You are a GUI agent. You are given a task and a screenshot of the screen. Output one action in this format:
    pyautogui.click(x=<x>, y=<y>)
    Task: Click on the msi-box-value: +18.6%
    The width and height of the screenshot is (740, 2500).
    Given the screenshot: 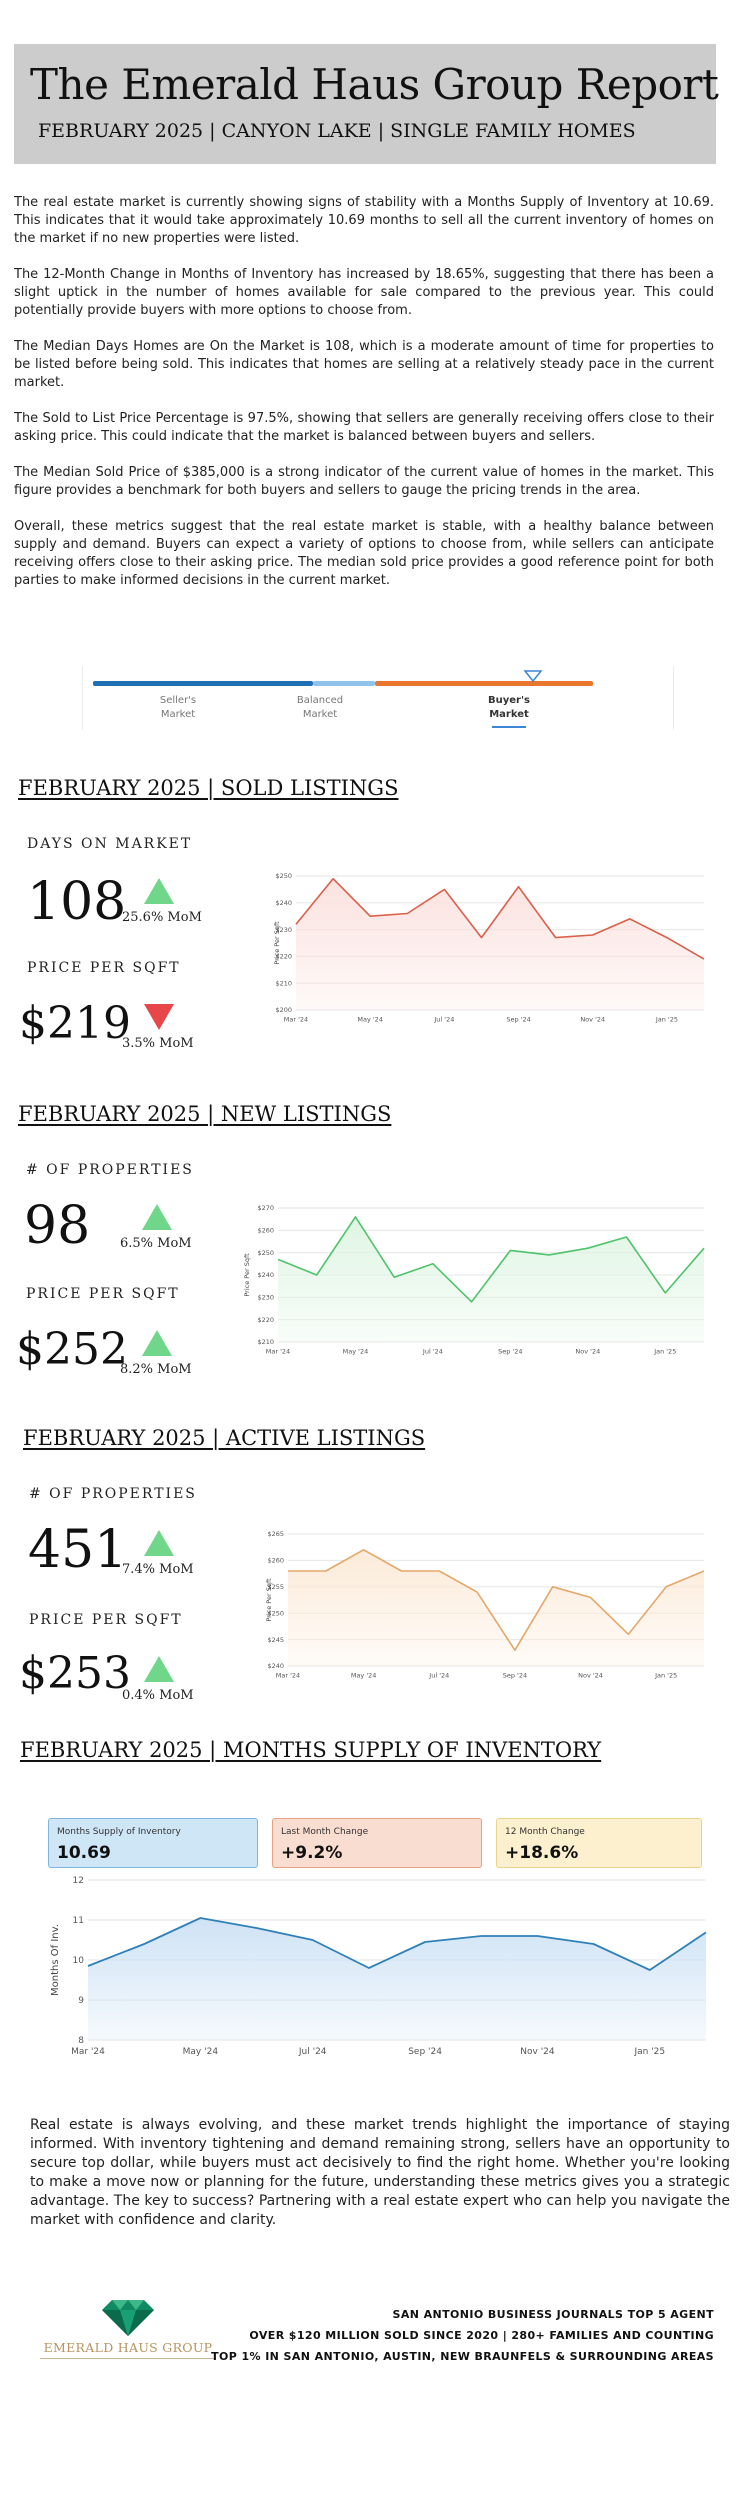 What is the action you would take?
    pyautogui.click(x=542, y=1853)
    